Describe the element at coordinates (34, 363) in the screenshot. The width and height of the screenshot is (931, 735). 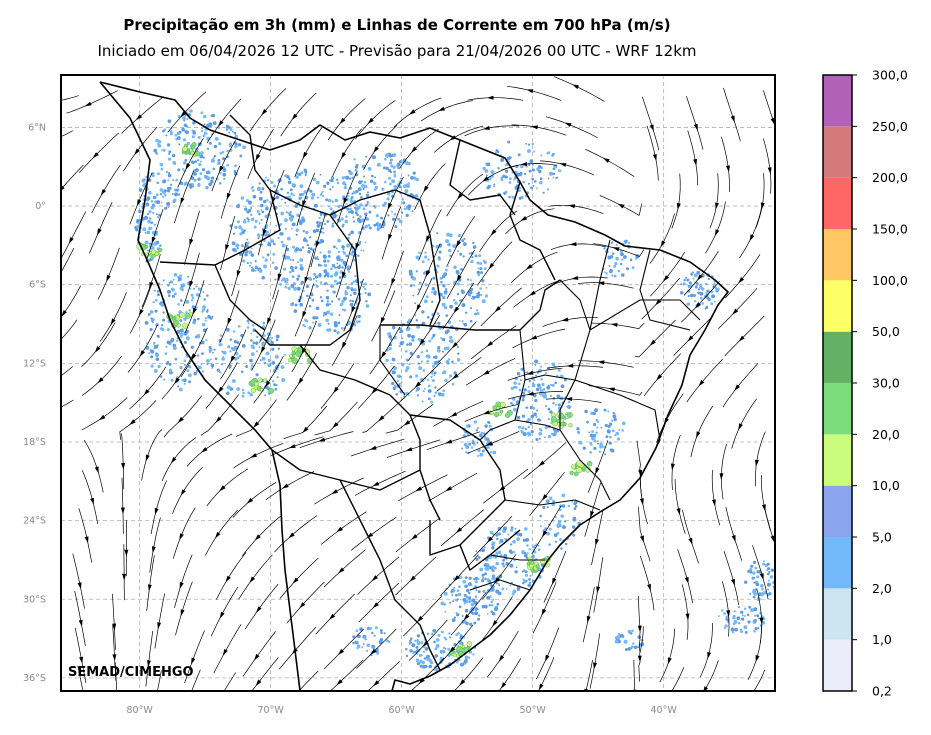
I see `latitude-label: 12°S` at that location.